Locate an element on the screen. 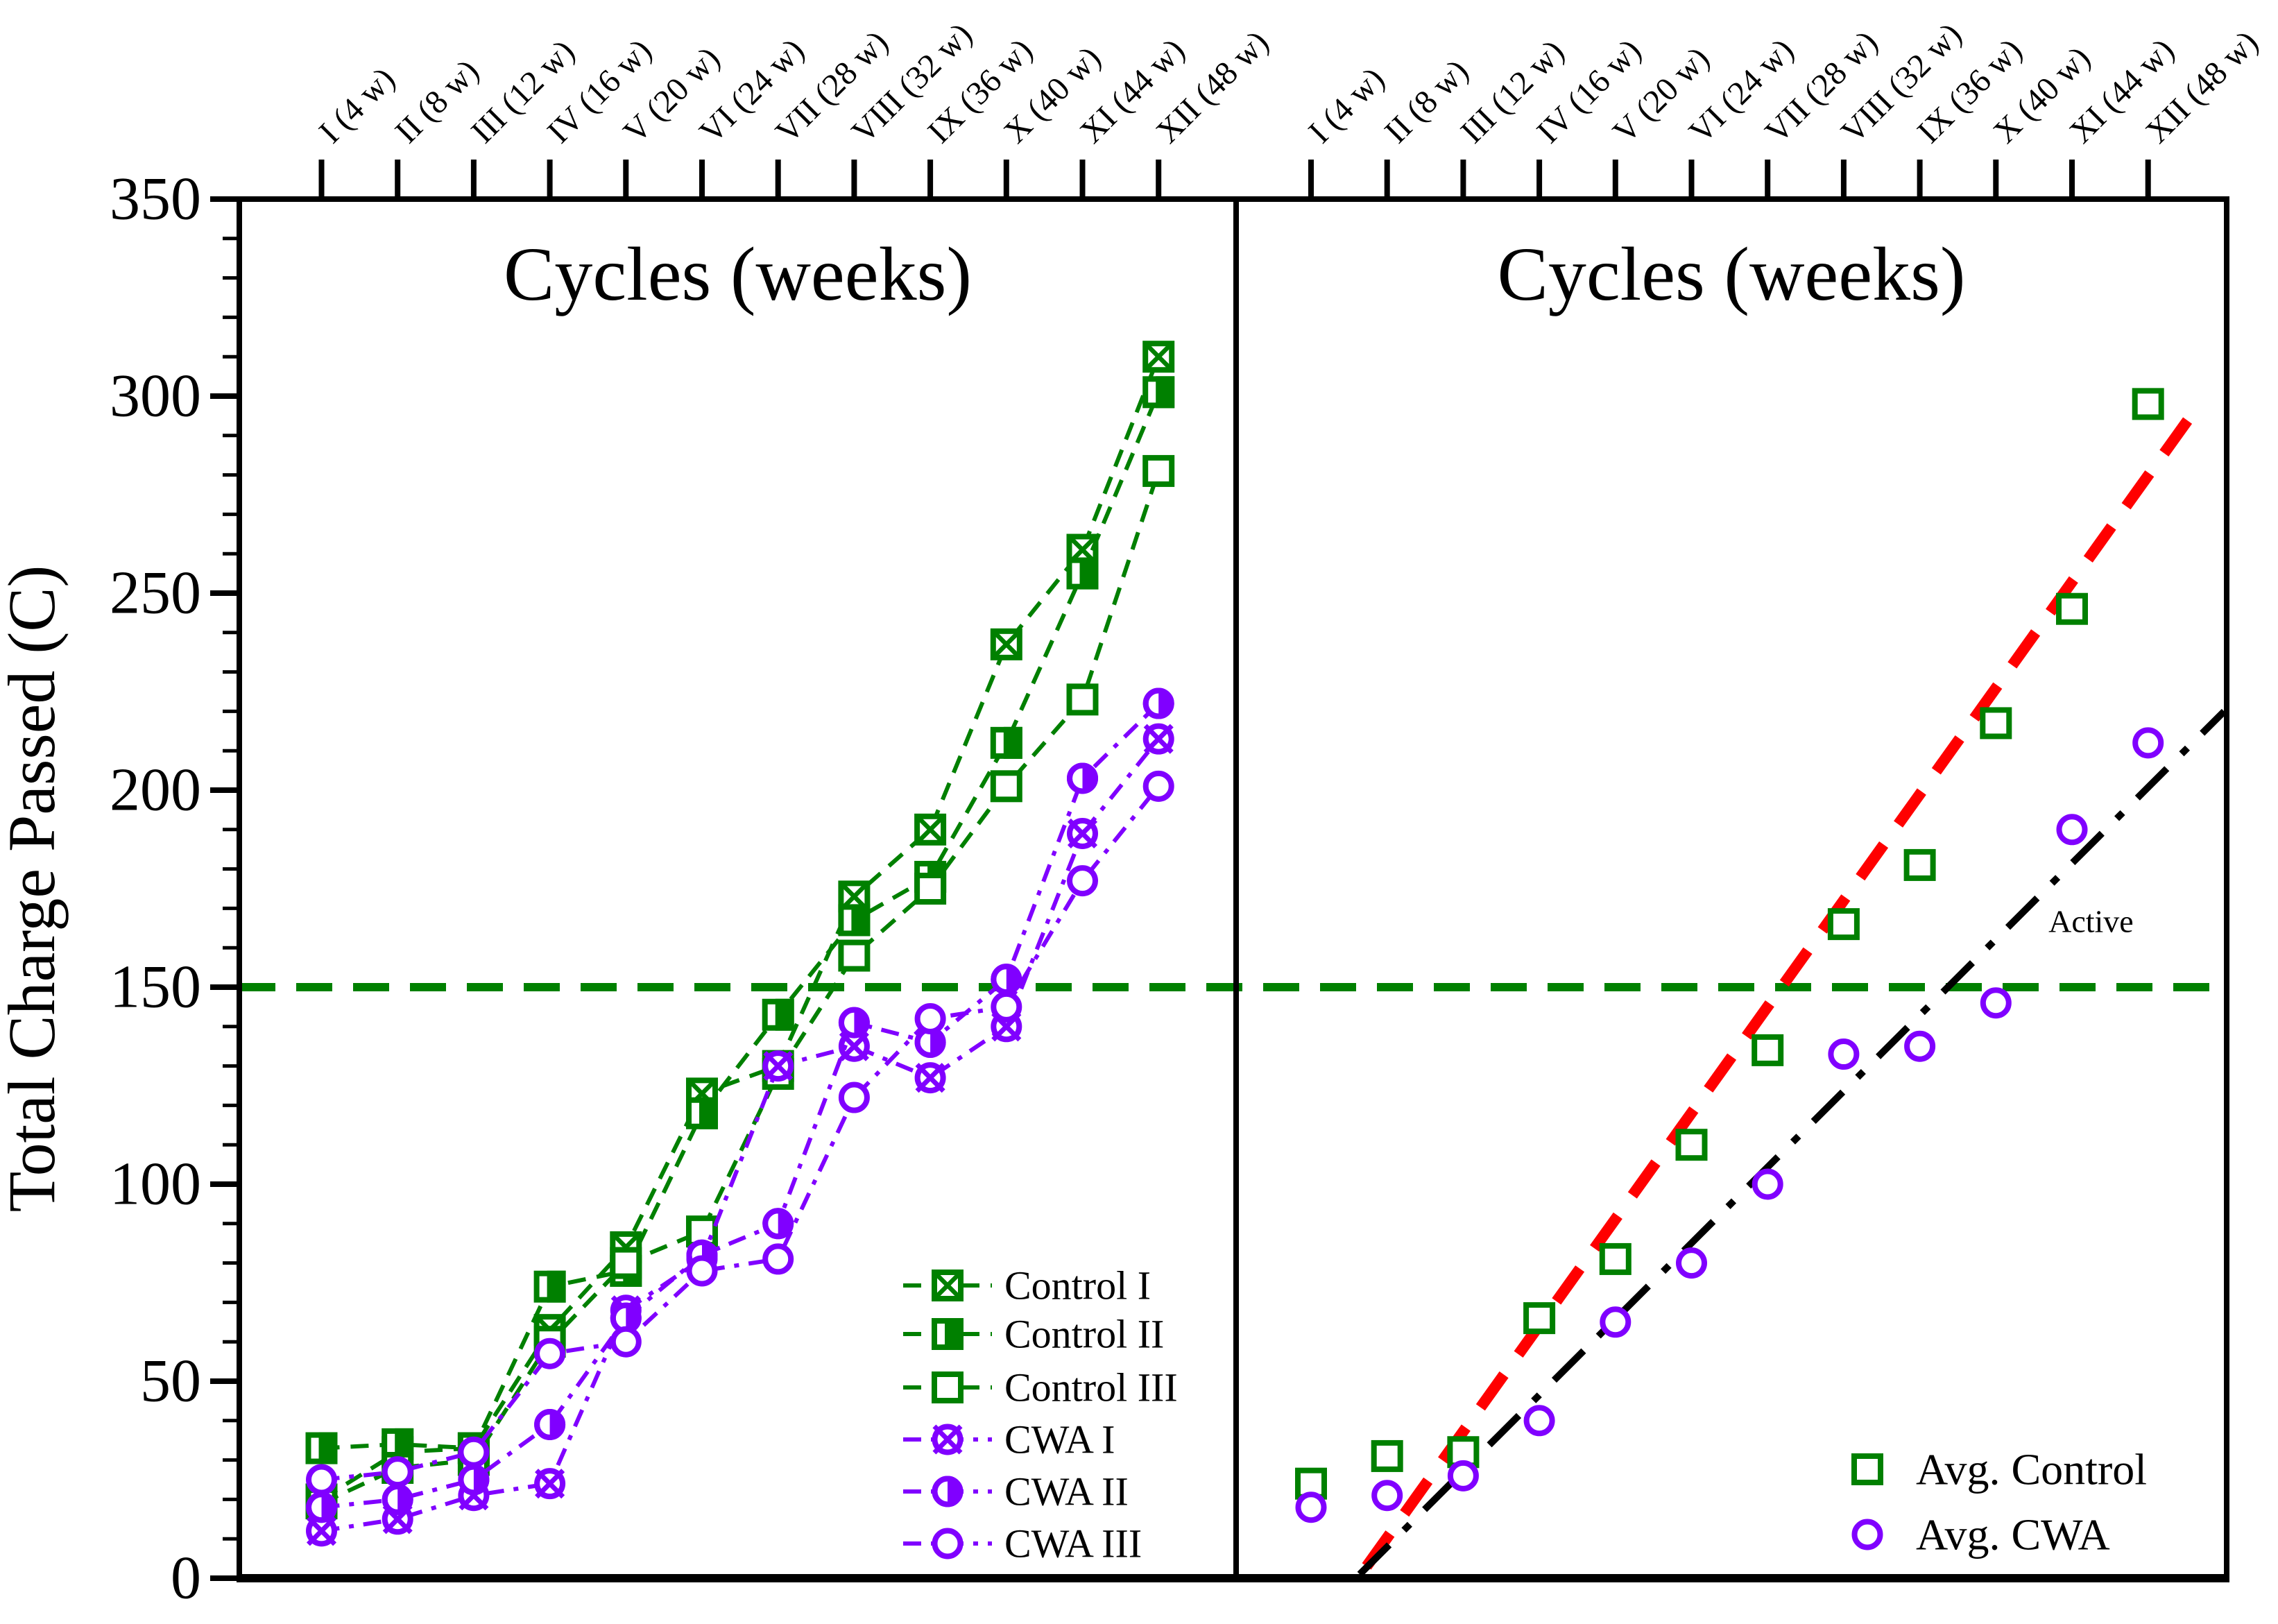  legend-label: Control II is located at coordinates (1084, 1334).